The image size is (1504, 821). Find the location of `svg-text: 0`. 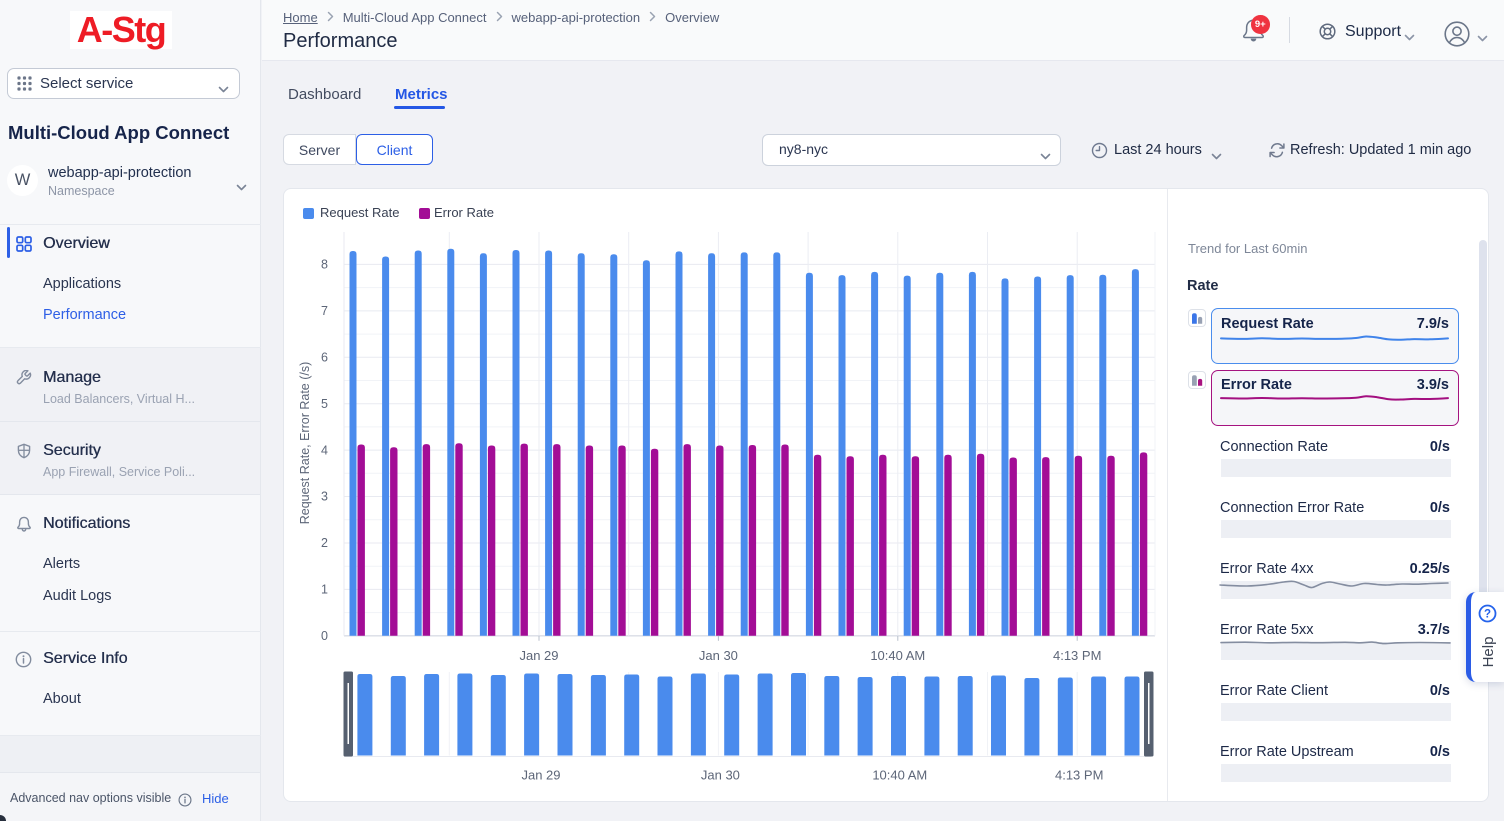

svg-text: 0 is located at coordinates (324, 636).